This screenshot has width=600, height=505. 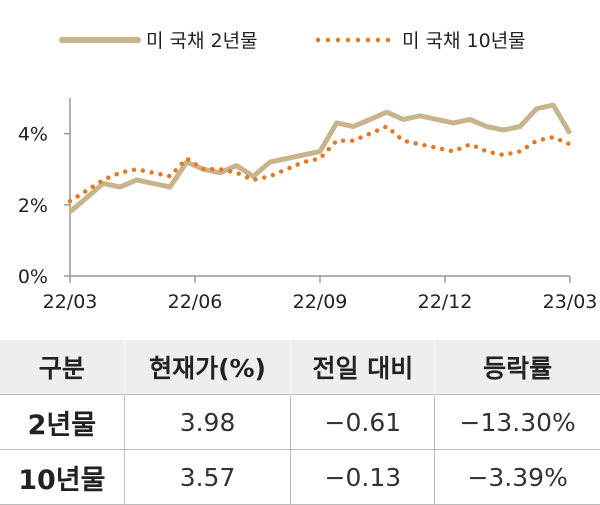 I want to click on table-row: 2년물 3.98 −0.61 −13.30%, so click(x=300, y=422).